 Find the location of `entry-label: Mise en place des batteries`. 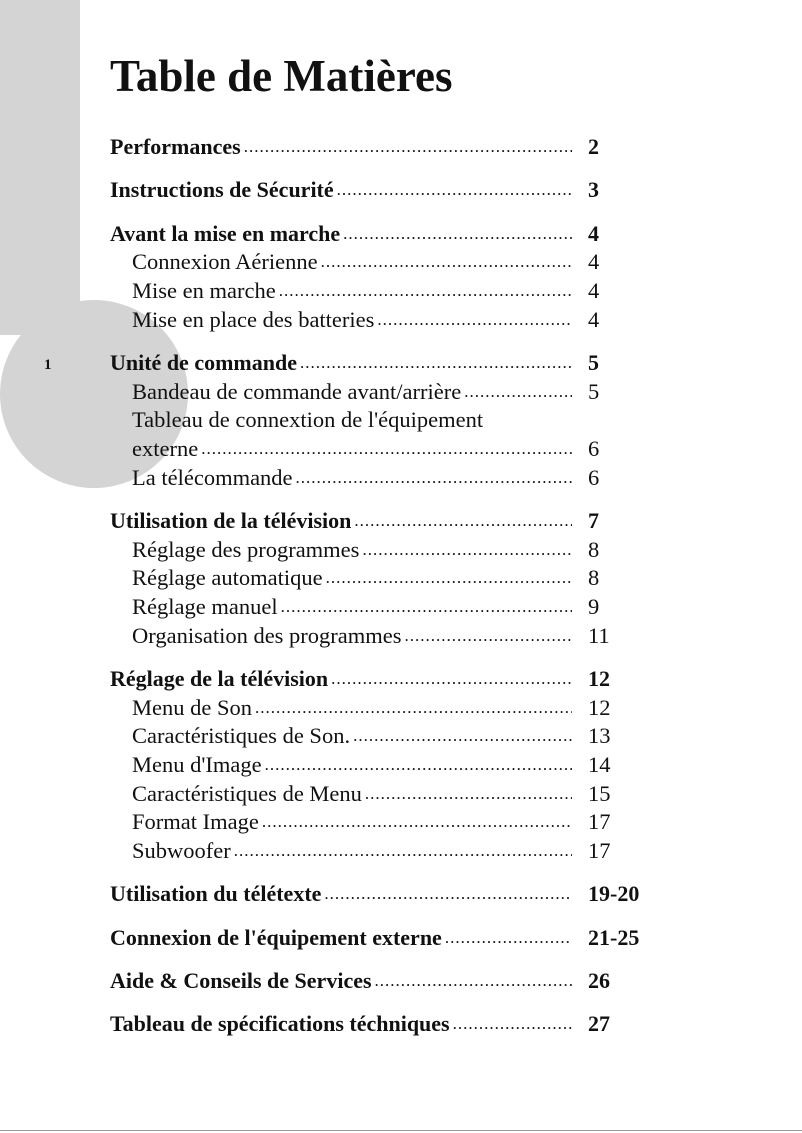

entry-label: Mise en place des batteries is located at coordinates (253, 319).